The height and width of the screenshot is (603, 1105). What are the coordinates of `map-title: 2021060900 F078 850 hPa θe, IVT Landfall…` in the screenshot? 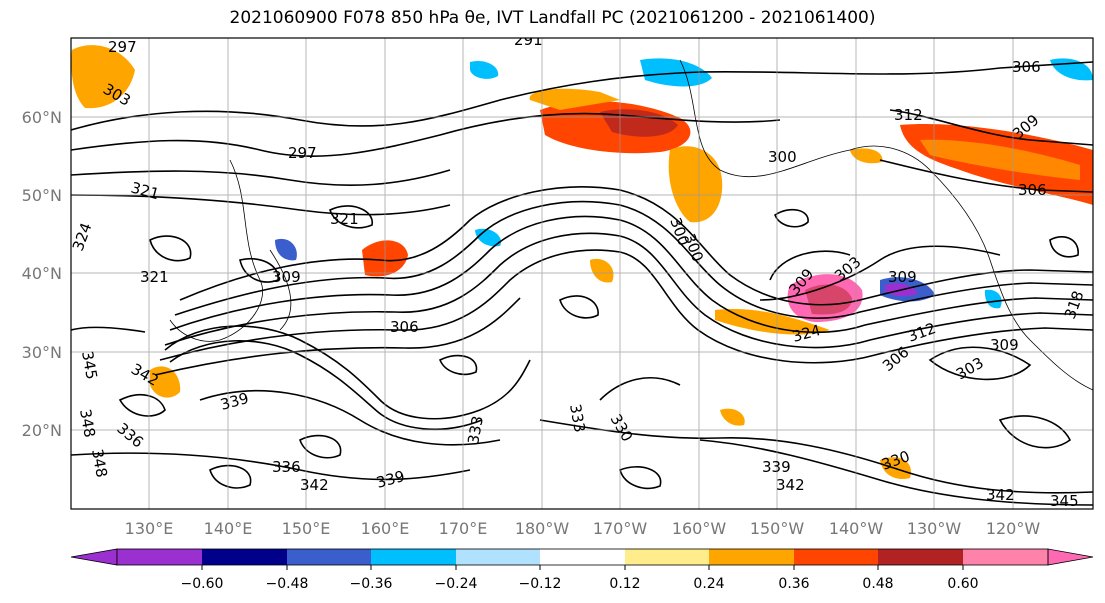 It's located at (552, 18).